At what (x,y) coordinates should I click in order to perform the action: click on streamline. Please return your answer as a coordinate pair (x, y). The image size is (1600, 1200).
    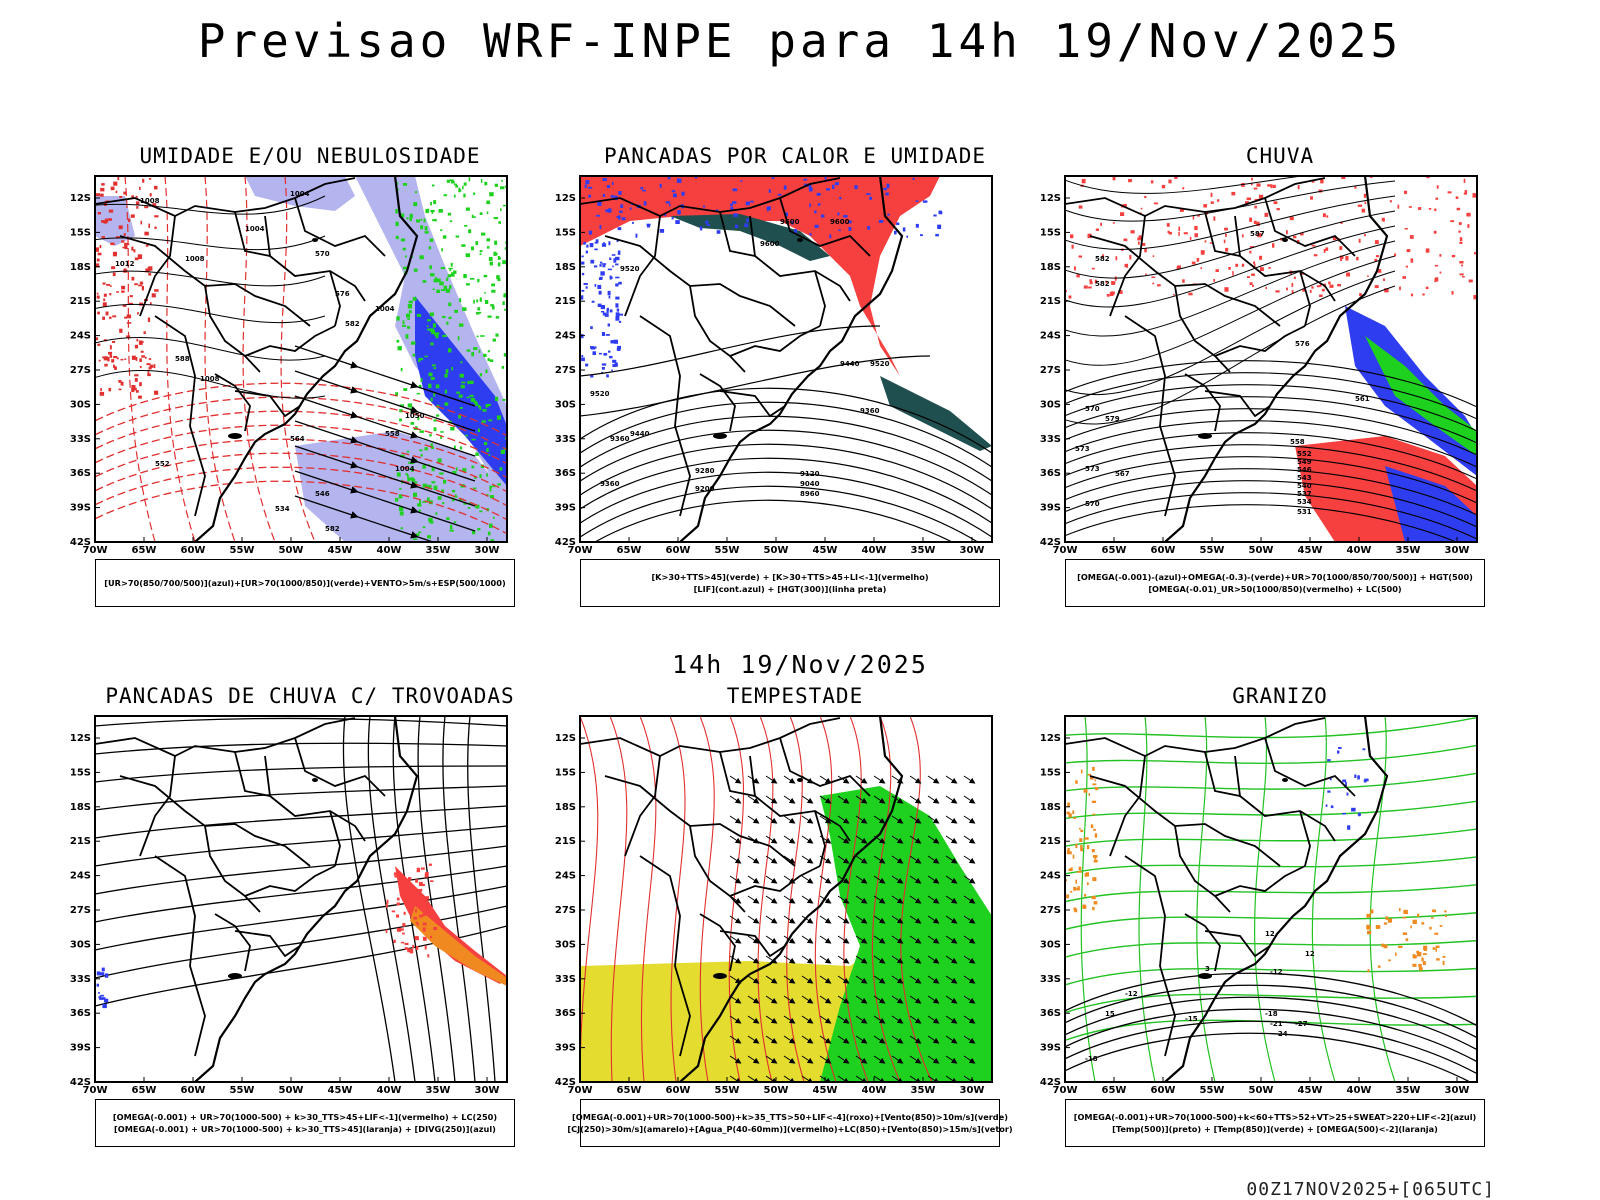
    Looking at the image, I should click on (301, 774).